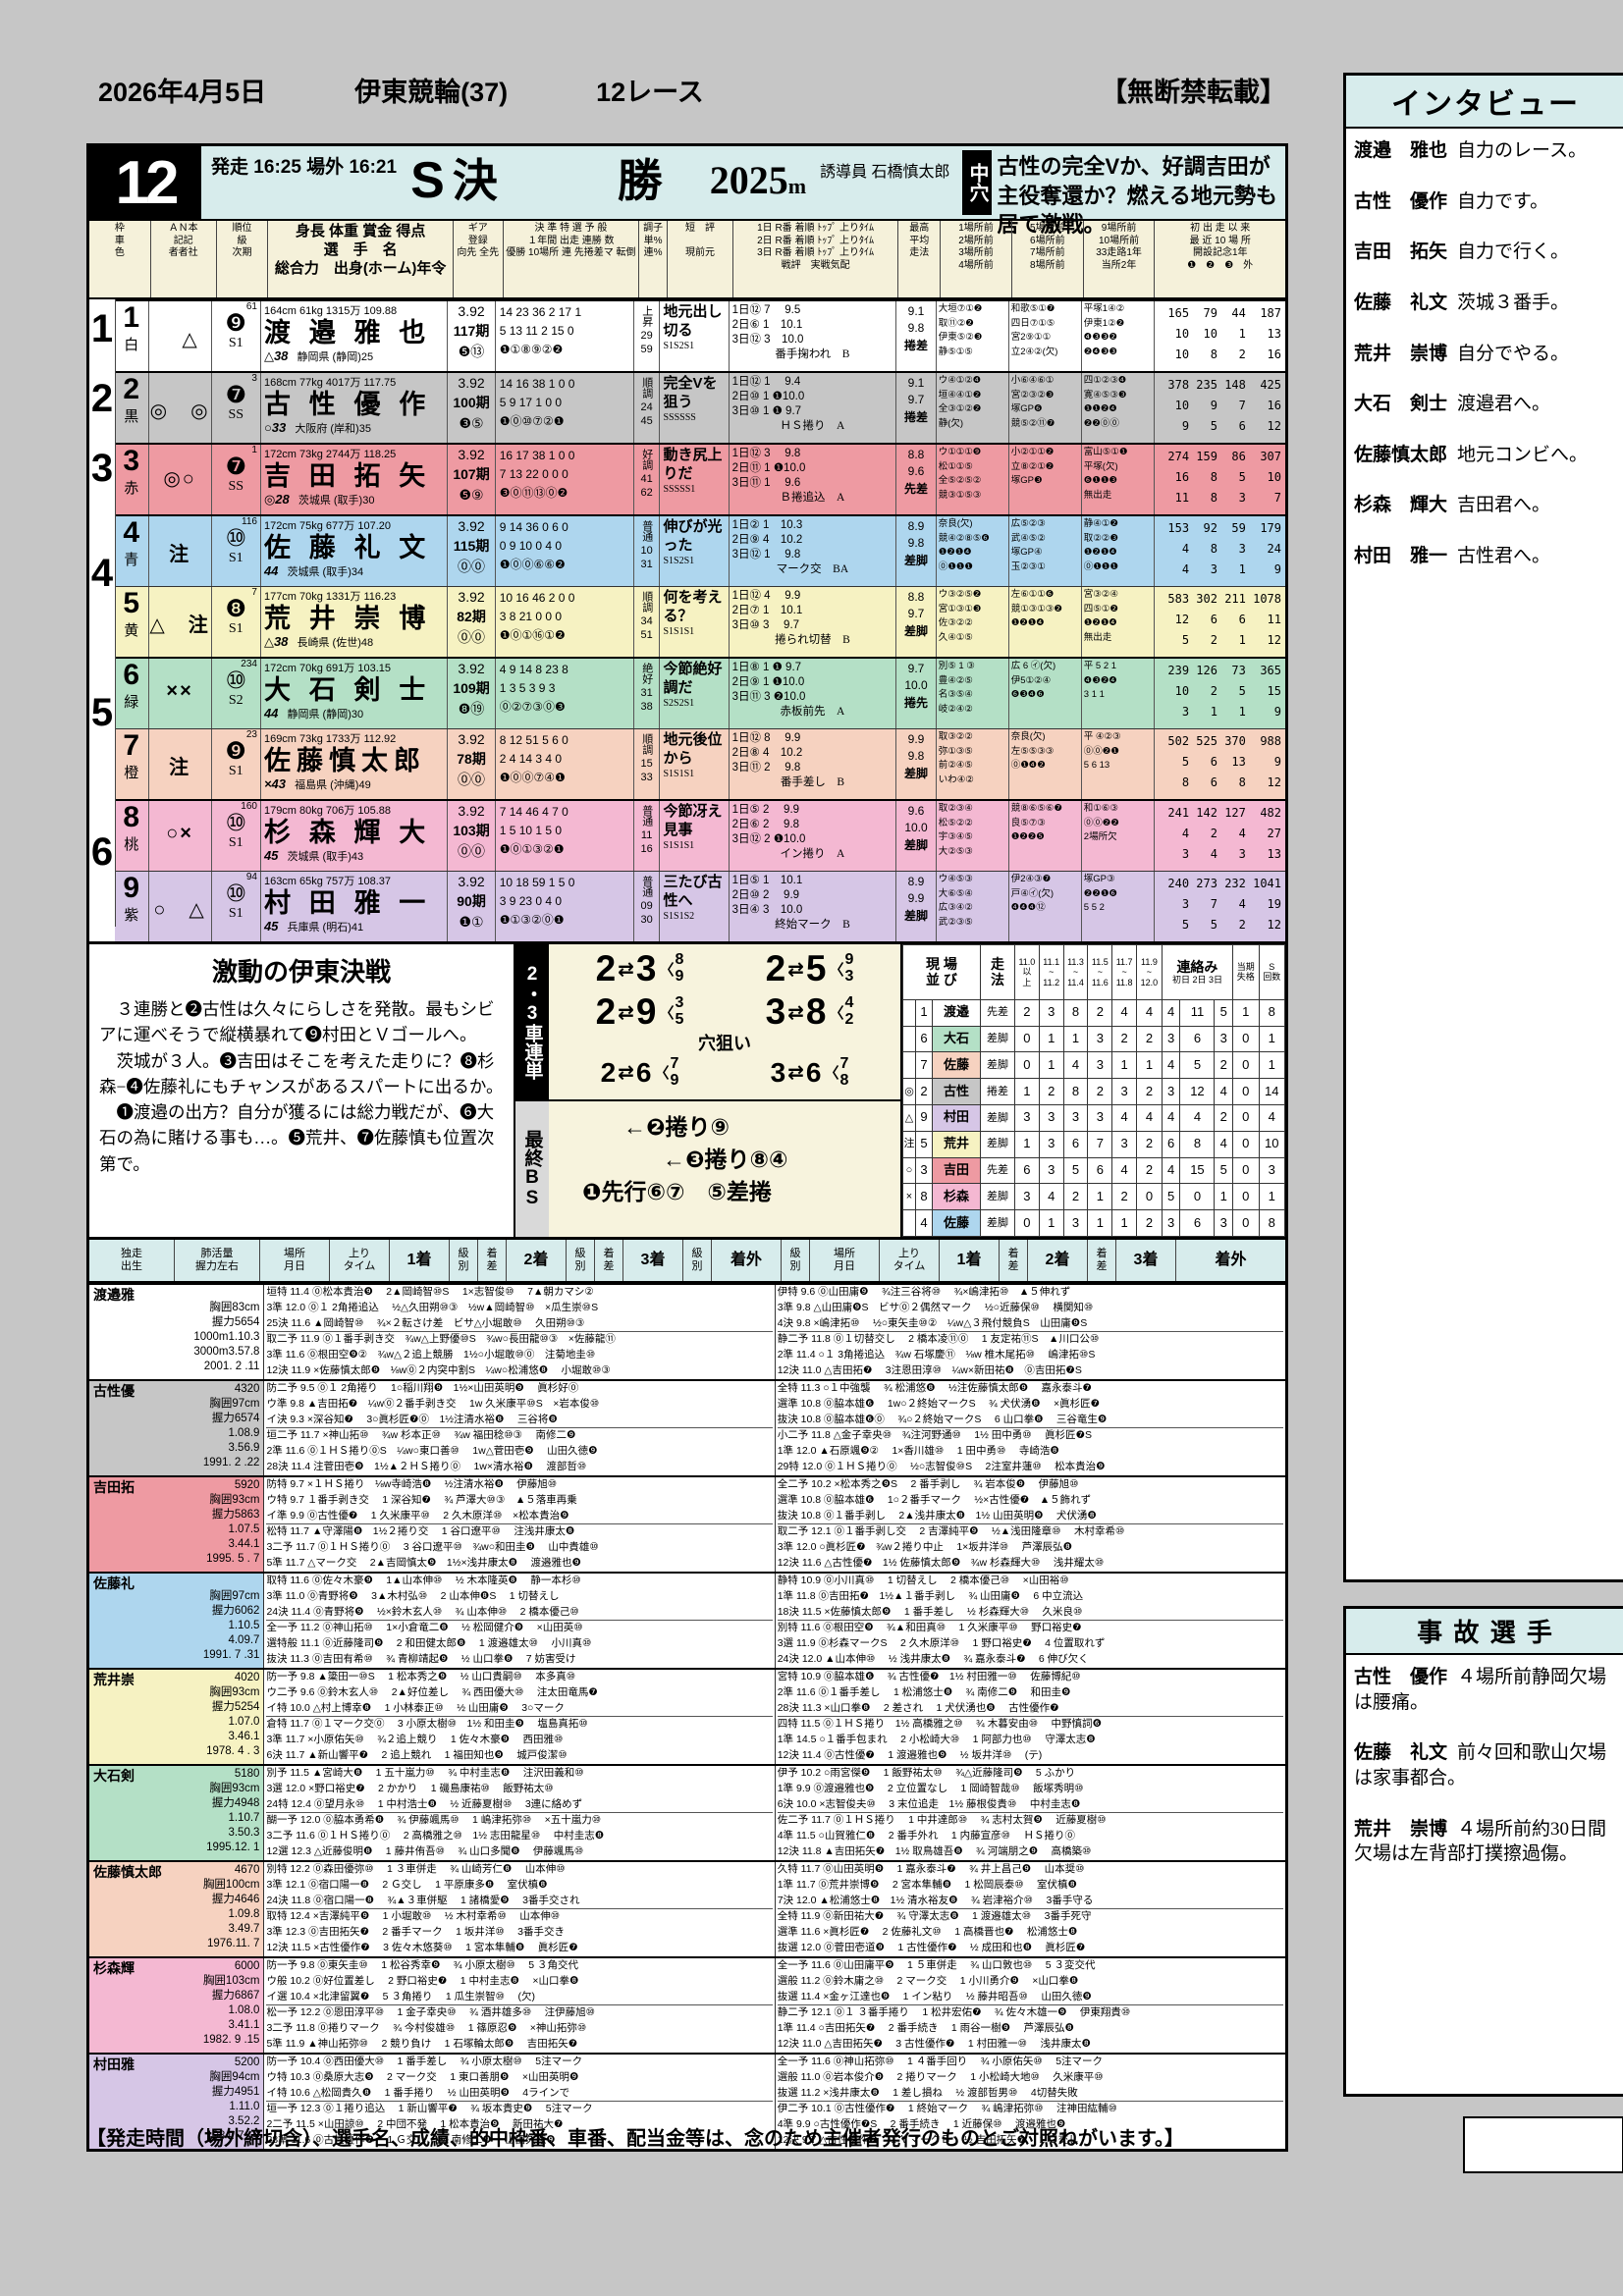 The image size is (1623, 2296). I want to click on pace-cell: 9.9 9.8 差脚, so click(916, 764).